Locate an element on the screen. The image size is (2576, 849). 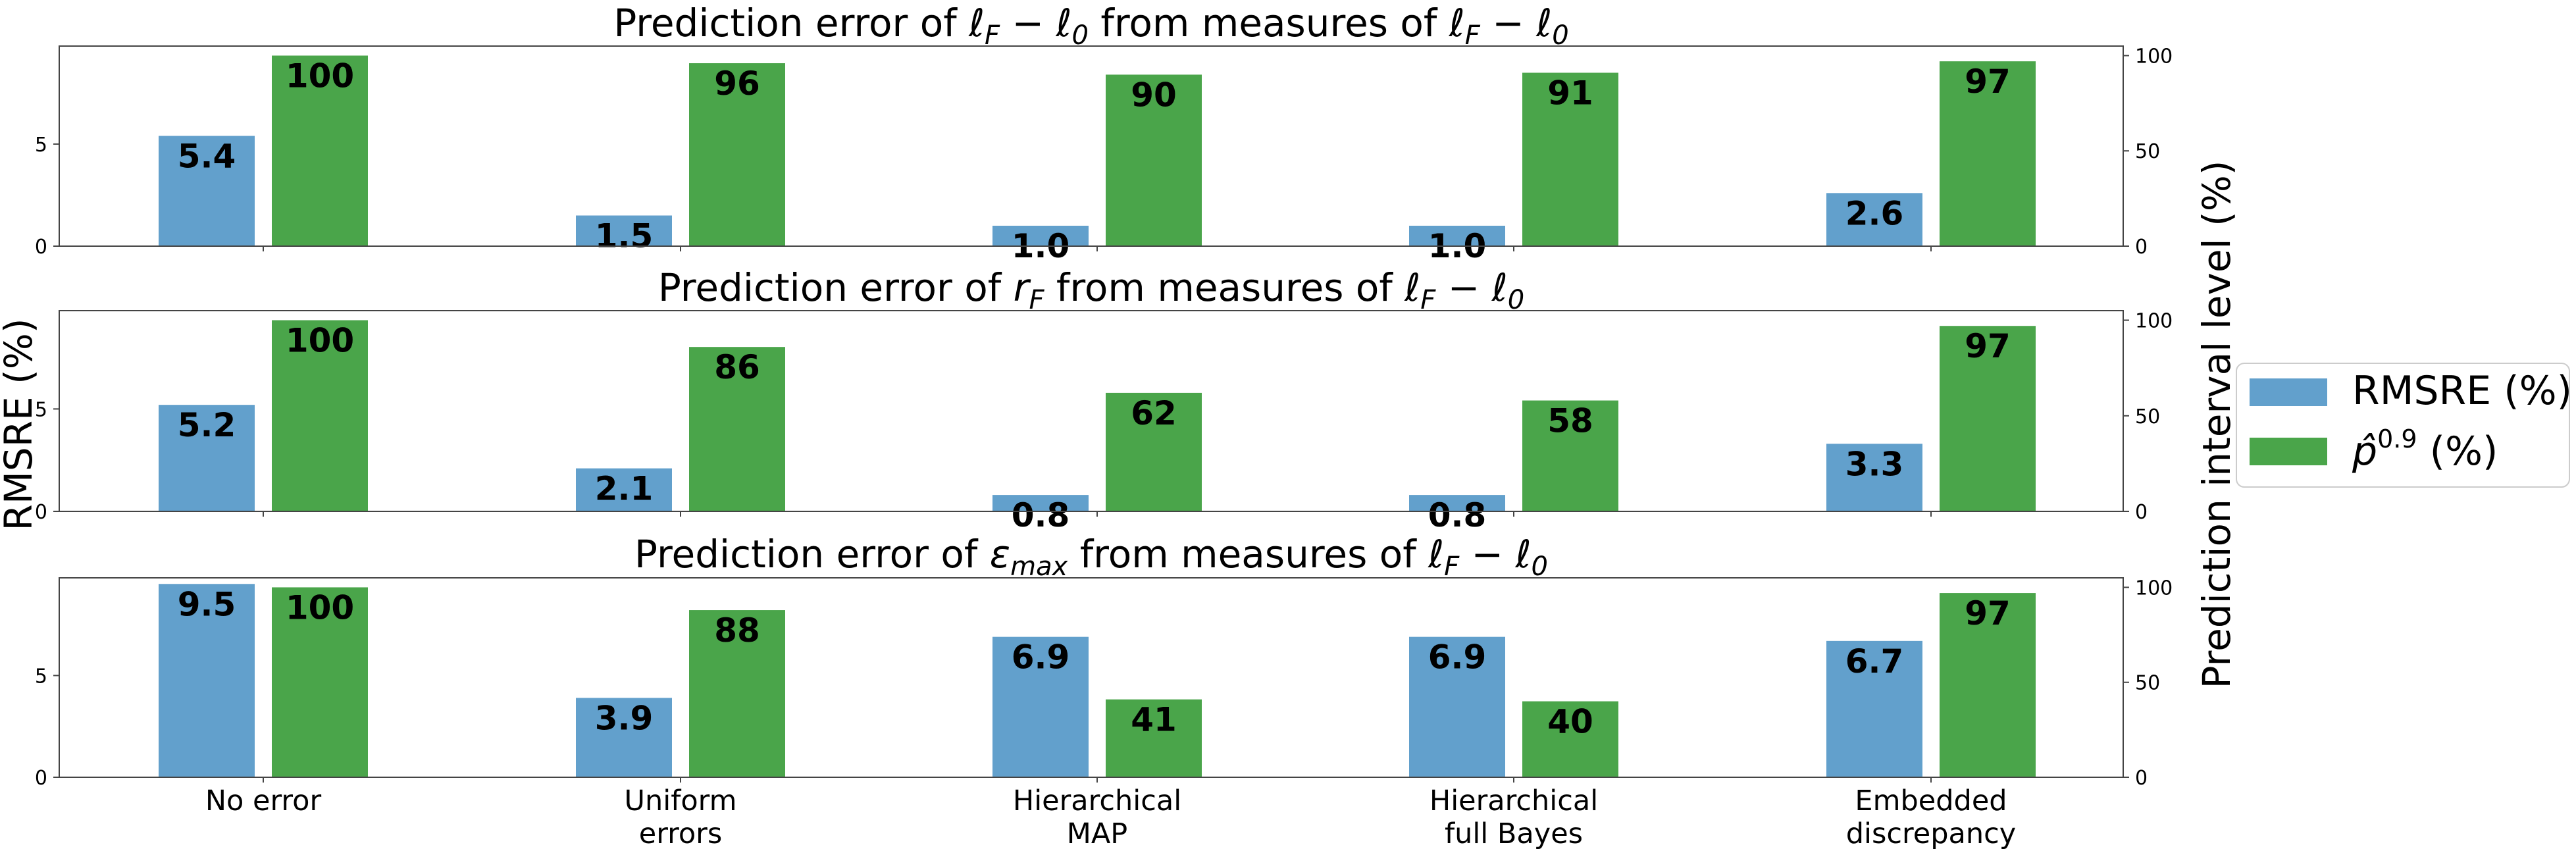
legend: RMSRE (%) p̂0.9 (%) is located at coordinates (2404, 425).